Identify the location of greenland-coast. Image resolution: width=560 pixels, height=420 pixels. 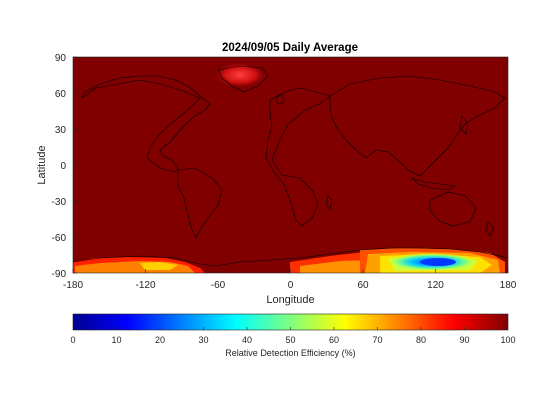
(243, 79).